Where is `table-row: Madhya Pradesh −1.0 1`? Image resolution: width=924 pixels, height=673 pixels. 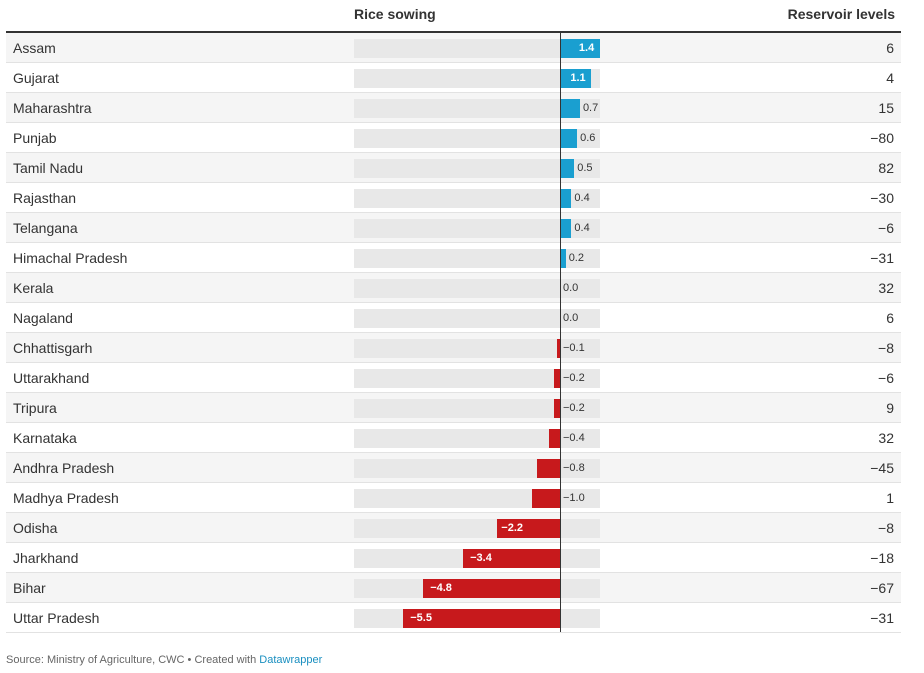 table-row: Madhya Pradesh −1.0 1 is located at coordinates (453, 498).